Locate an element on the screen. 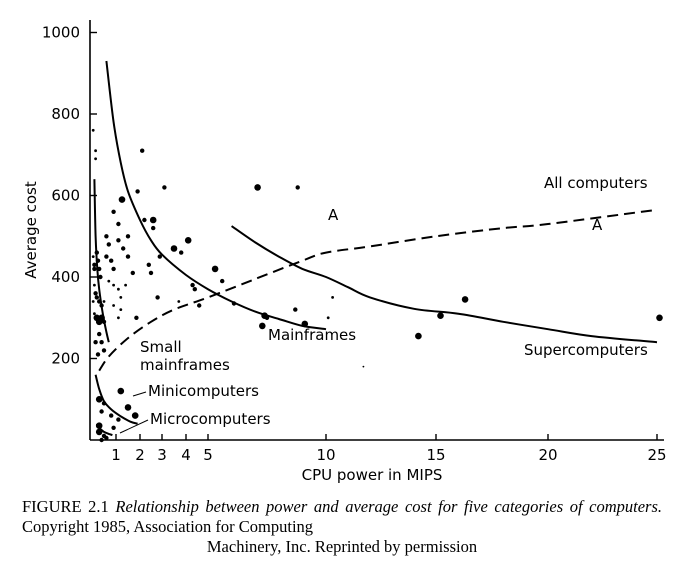  x-tick-label: 15 is located at coordinates (435, 455).